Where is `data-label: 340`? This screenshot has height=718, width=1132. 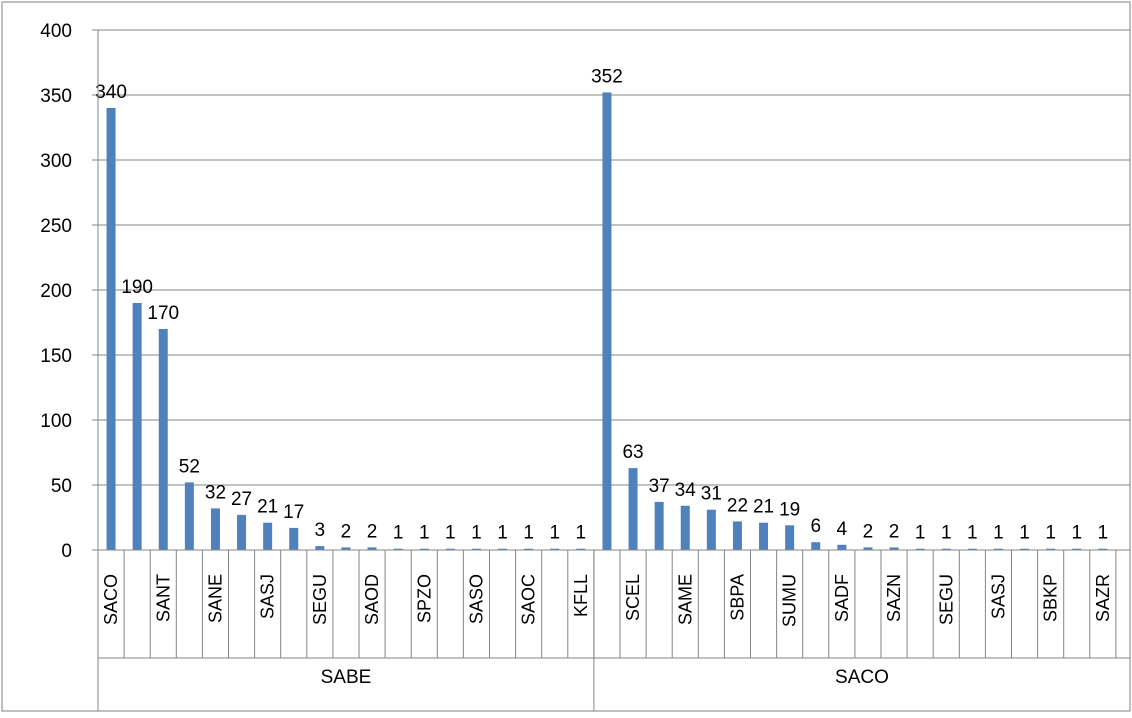
data-label: 340 is located at coordinates (111, 92).